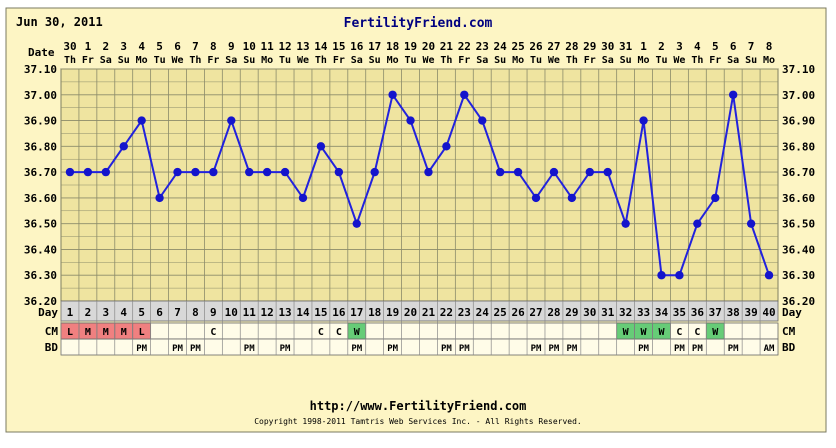  What do you see at coordinates (798, 275) in the screenshot?
I see `y-tick-label-right: 36.30` at bounding box center [798, 275].